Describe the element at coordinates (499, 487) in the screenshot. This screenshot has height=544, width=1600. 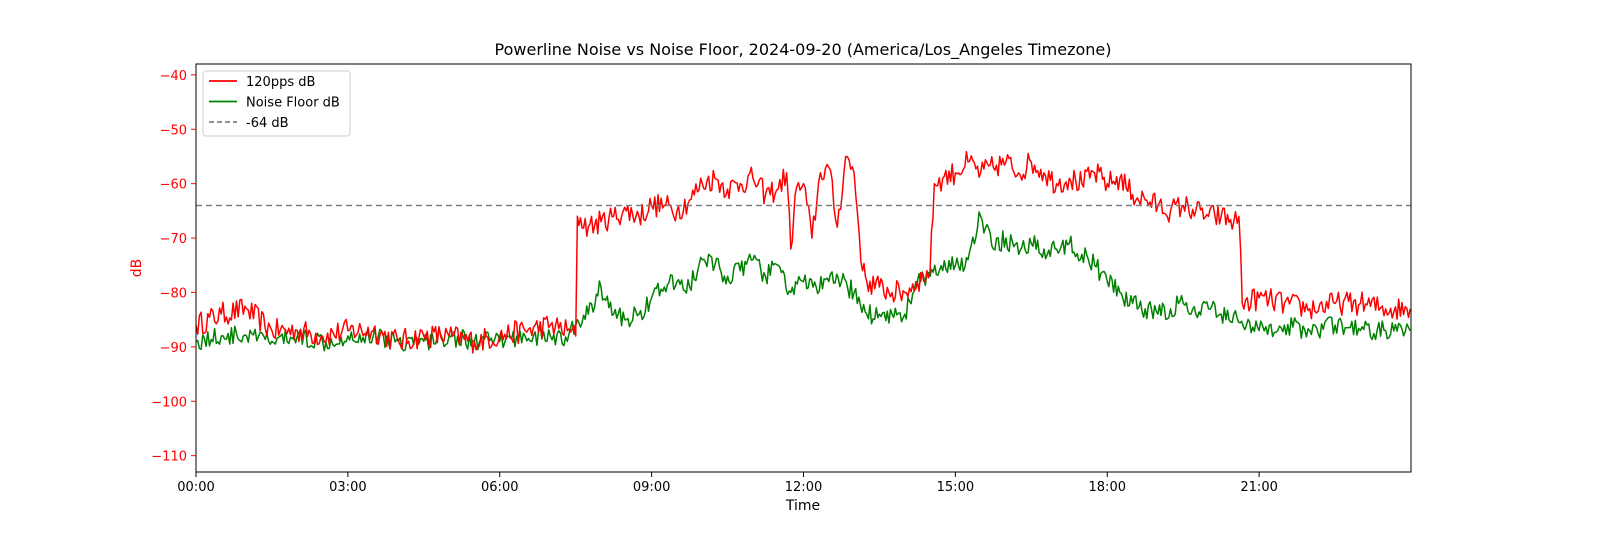
I see `x-tick-label-2: 06:00` at that location.